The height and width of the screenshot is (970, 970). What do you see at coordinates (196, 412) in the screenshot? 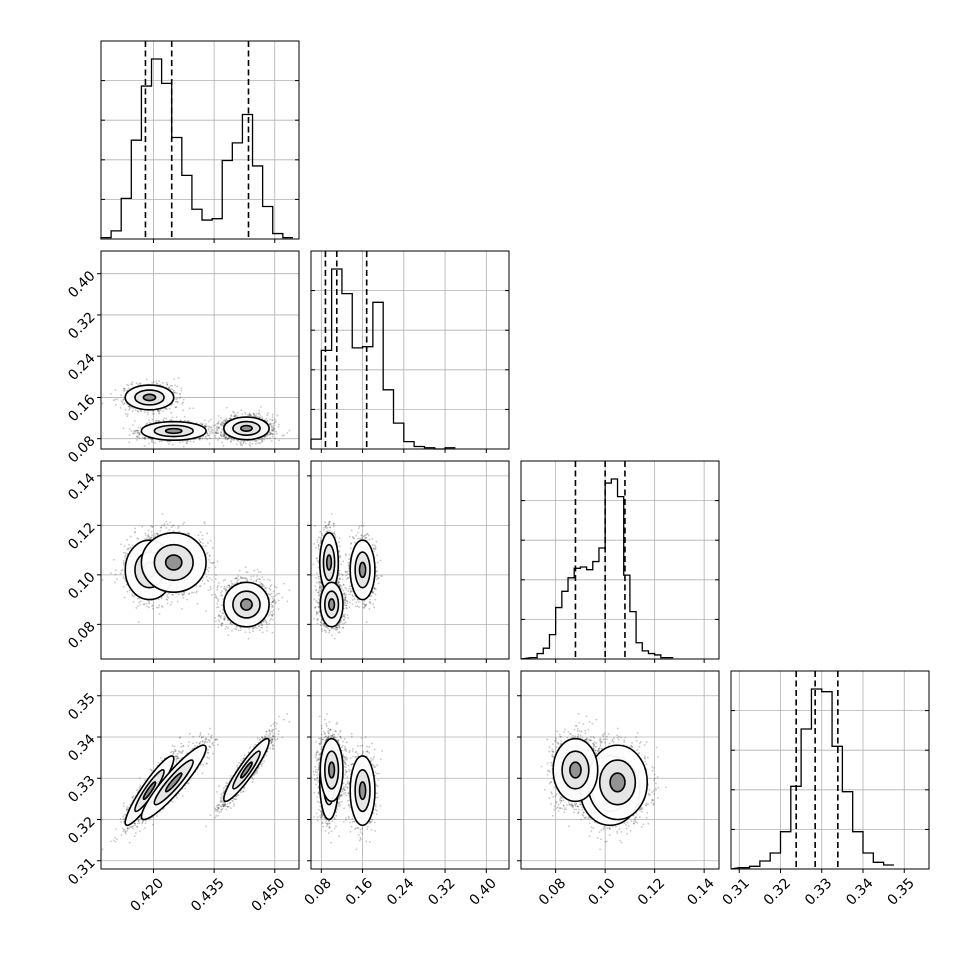
I see `scatter-p1-p2` at bounding box center [196, 412].